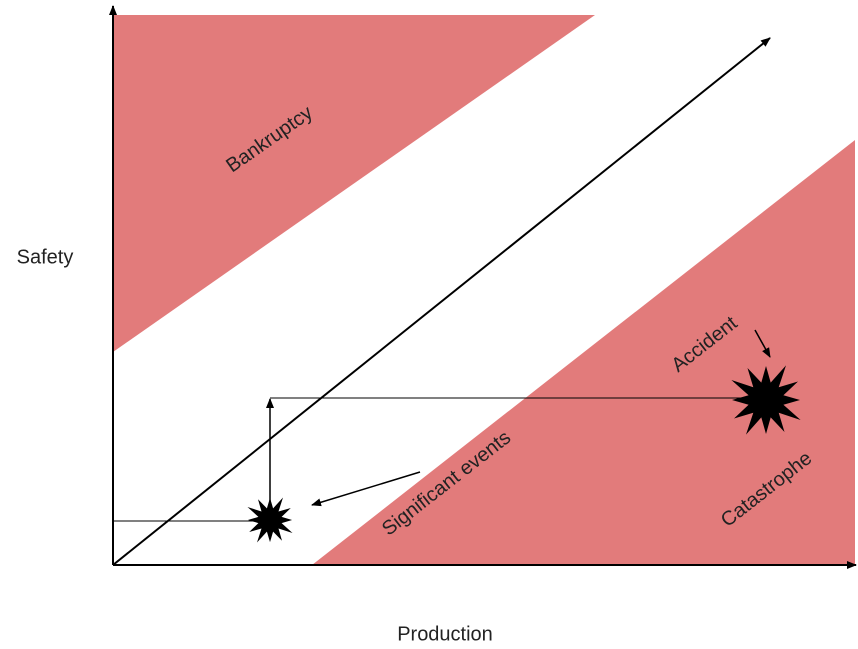 This screenshot has height=649, width=858. What do you see at coordinates (270, 520) in the screenshot?
I see `event-star` at bounding box center [270, 520].